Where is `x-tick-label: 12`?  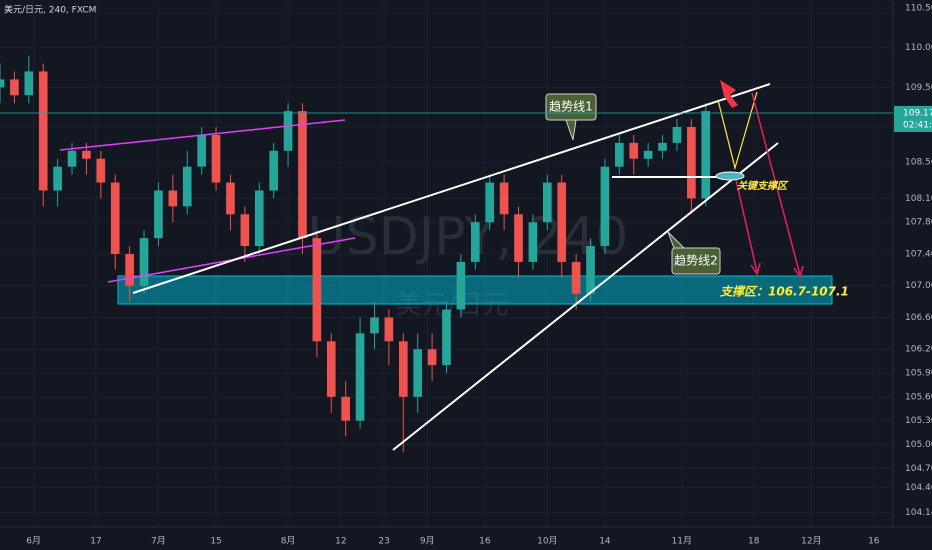
x-tick-label: 12 is located at coordinates (340, 542).